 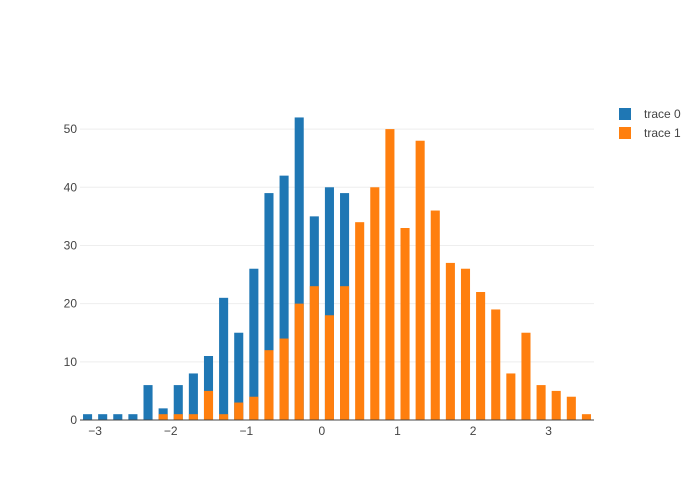 I want to click on legend-item-trace-1: trace 1, so click(x=650, y=133).